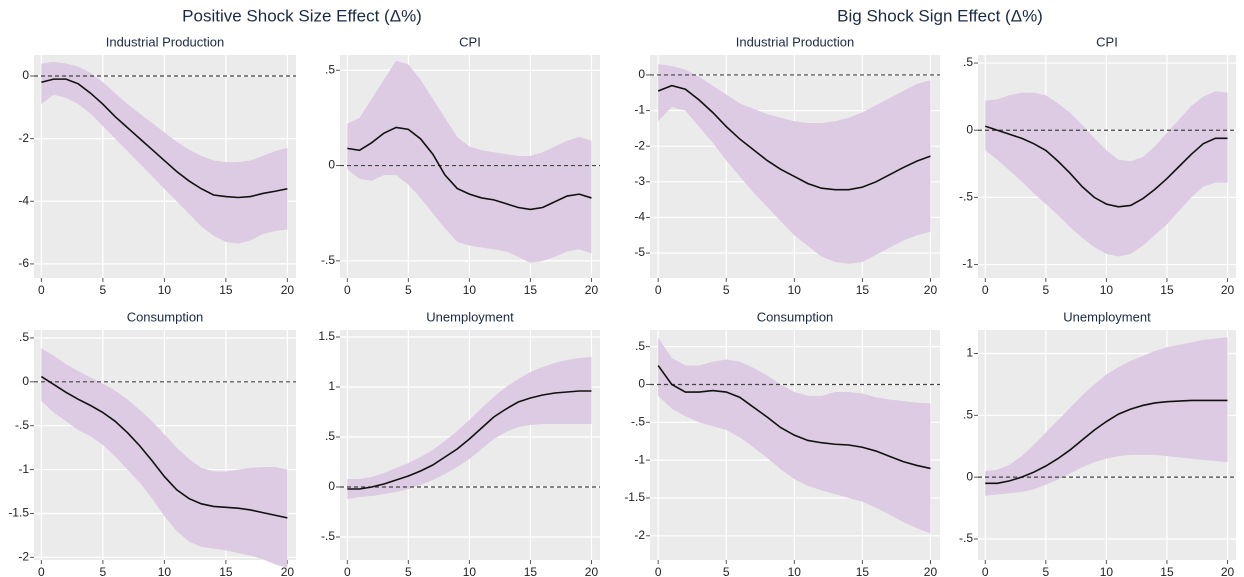  I want to click on y-tick-label: -3, so click(639, 181).